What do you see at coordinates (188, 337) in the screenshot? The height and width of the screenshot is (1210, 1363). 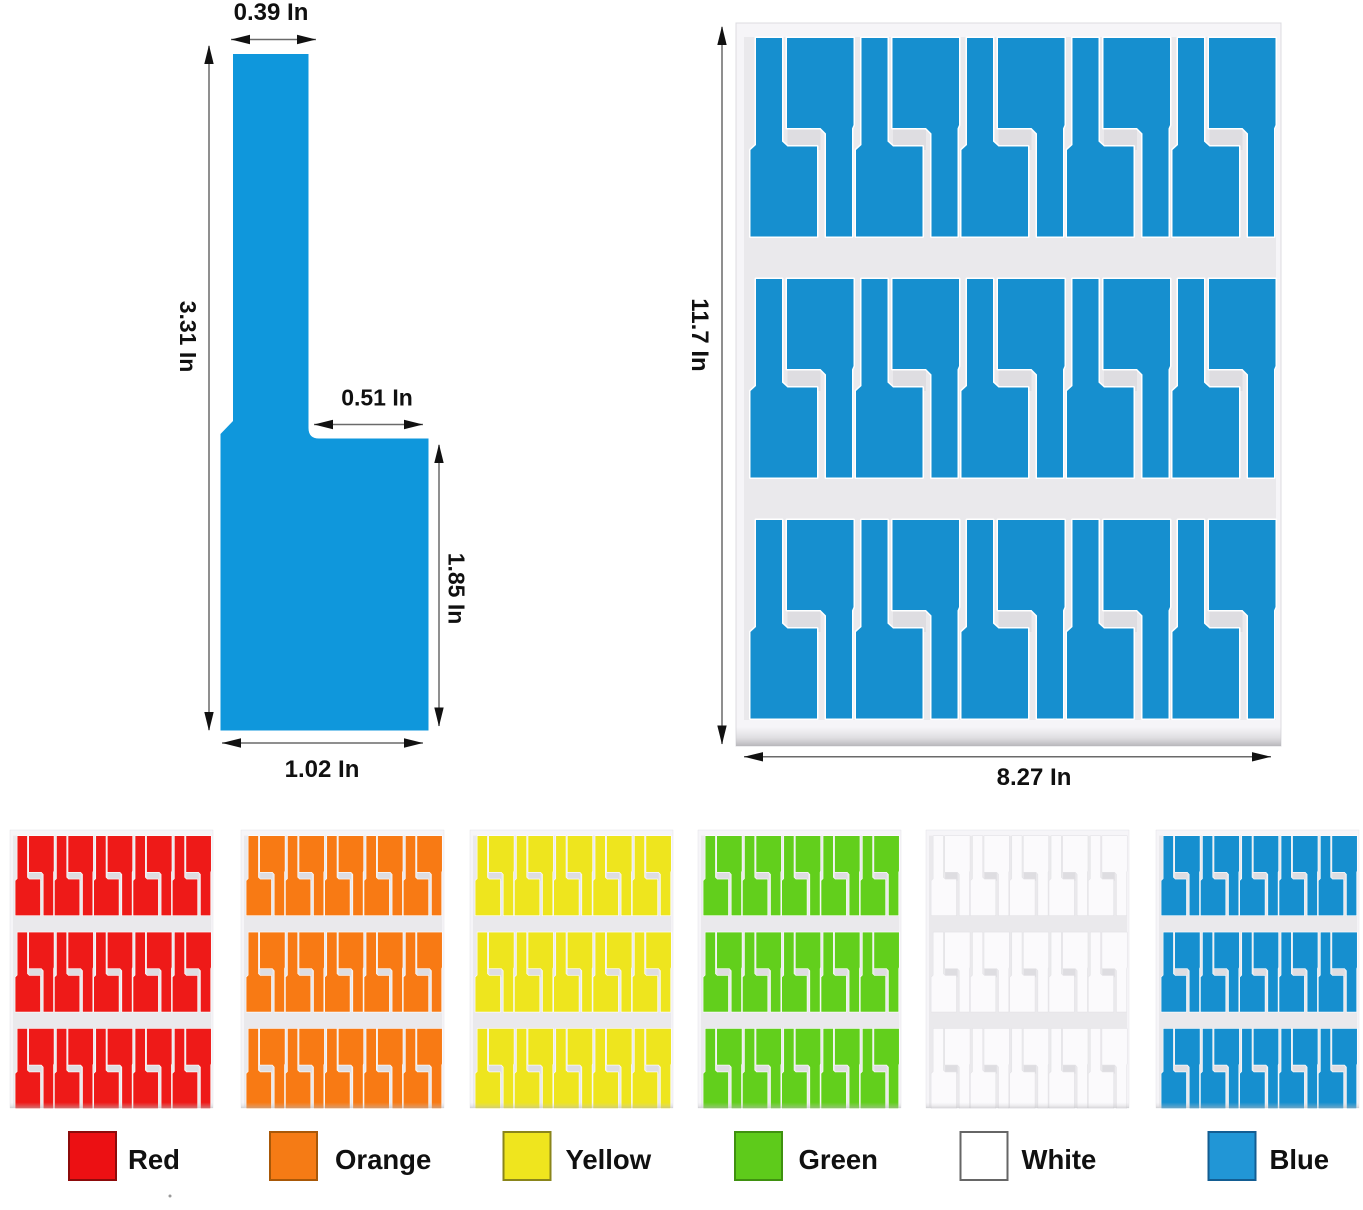 I see `svg-text: 3.31 In` at bounding box center [188, 337].